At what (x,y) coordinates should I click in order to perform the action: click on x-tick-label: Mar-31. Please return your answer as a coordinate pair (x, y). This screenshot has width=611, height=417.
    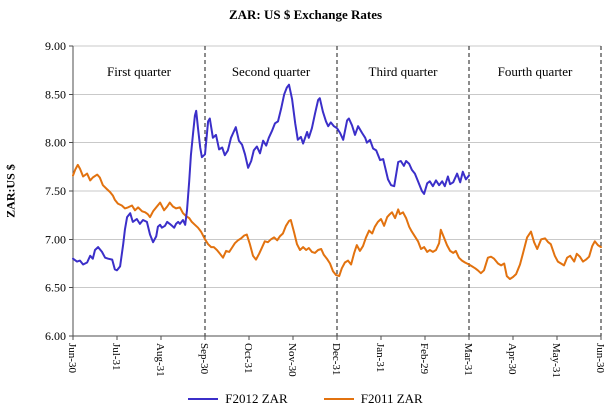
    Looking at the image, I should click on (468, 359).